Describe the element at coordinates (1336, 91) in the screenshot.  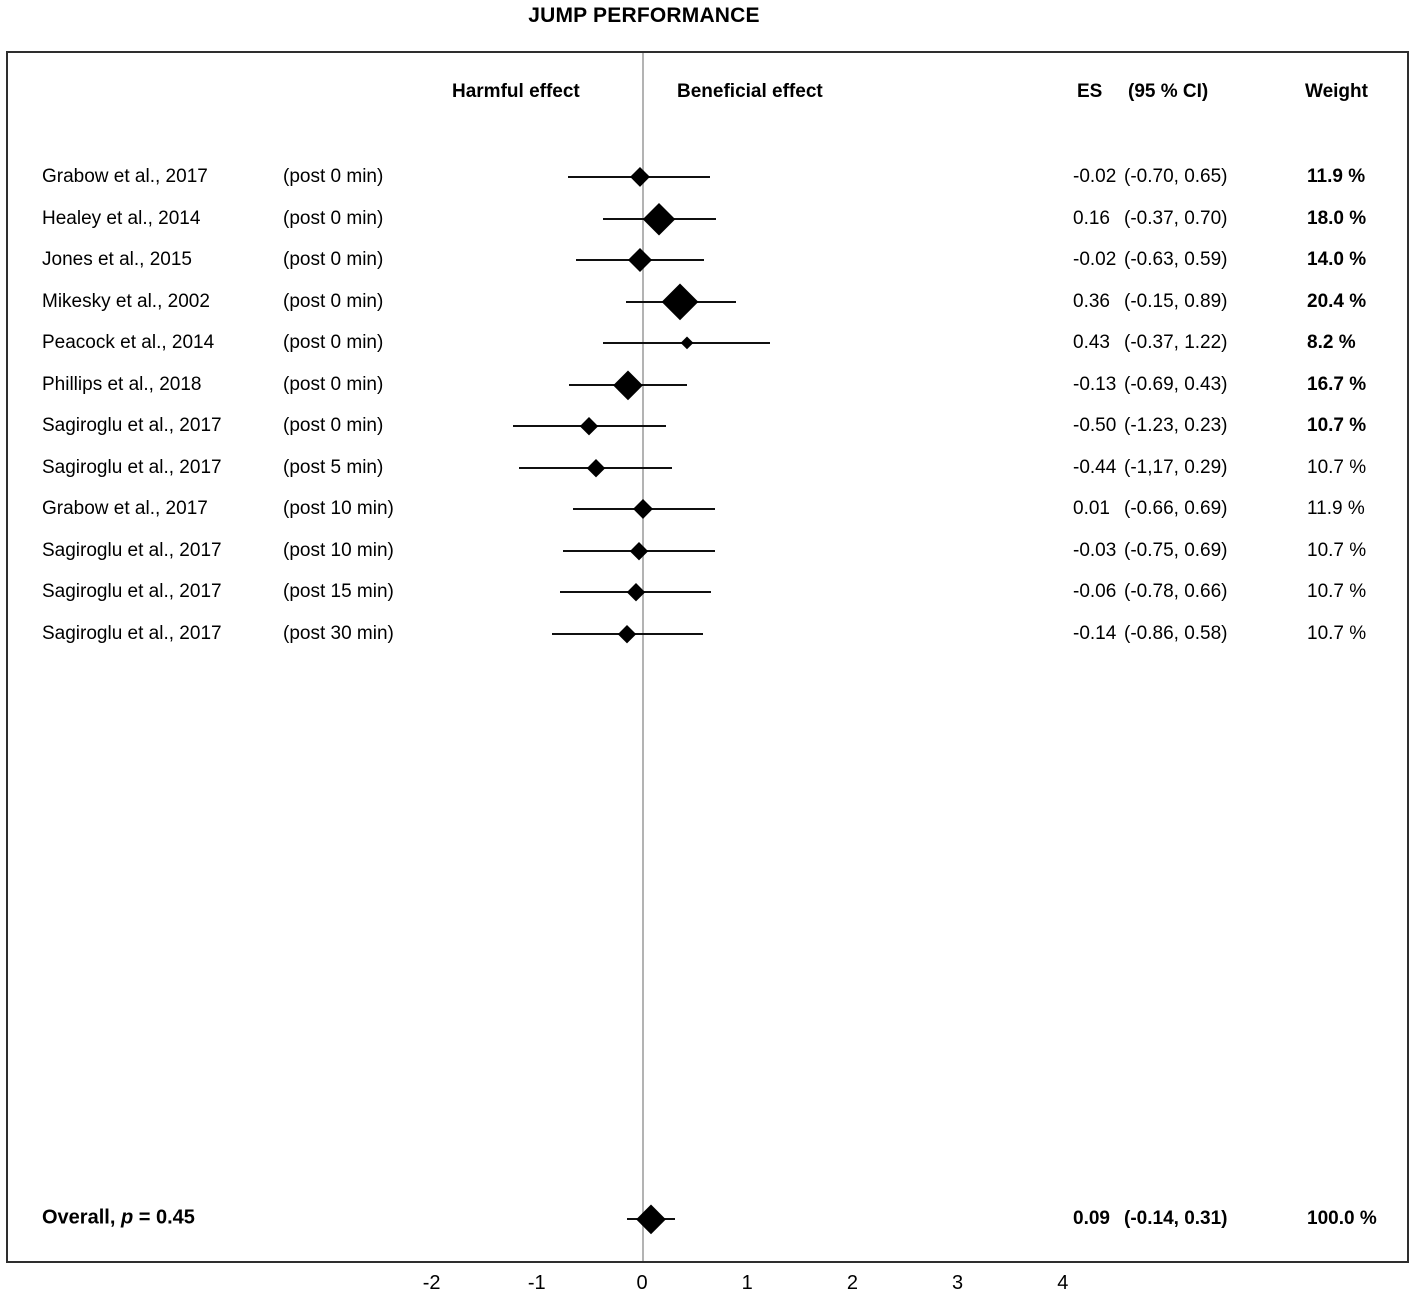
I see `column-header-weight: Weight` at that location.